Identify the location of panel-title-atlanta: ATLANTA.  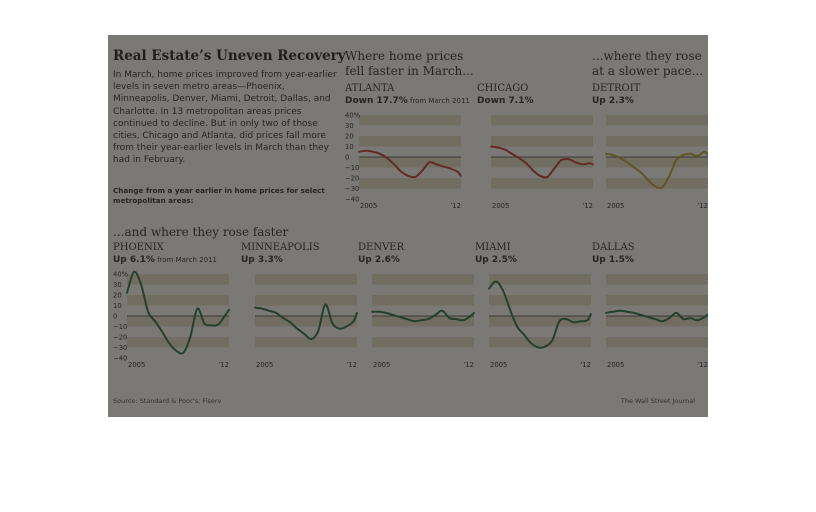
(370, 88).